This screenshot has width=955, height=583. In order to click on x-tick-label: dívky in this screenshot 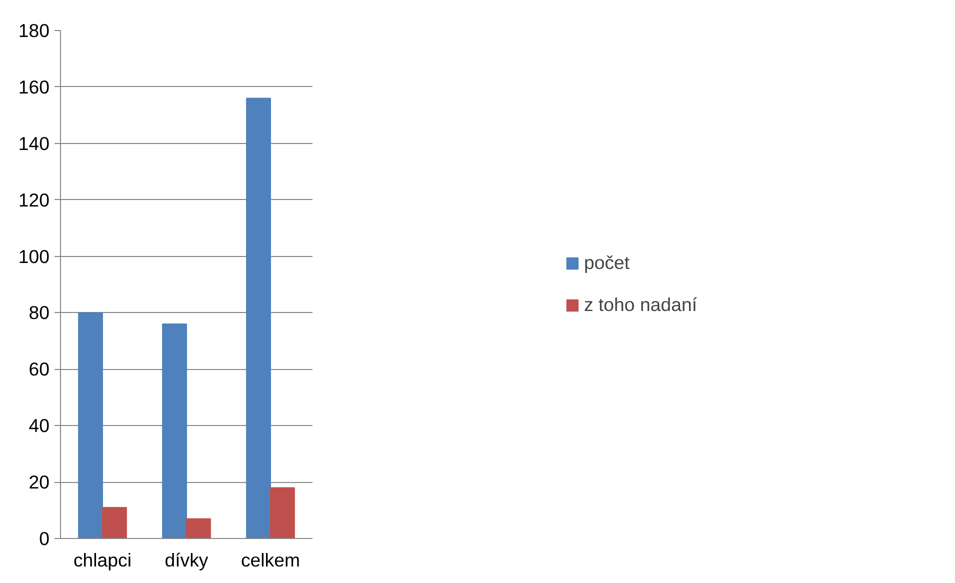, I will do `click(186, 560)`.